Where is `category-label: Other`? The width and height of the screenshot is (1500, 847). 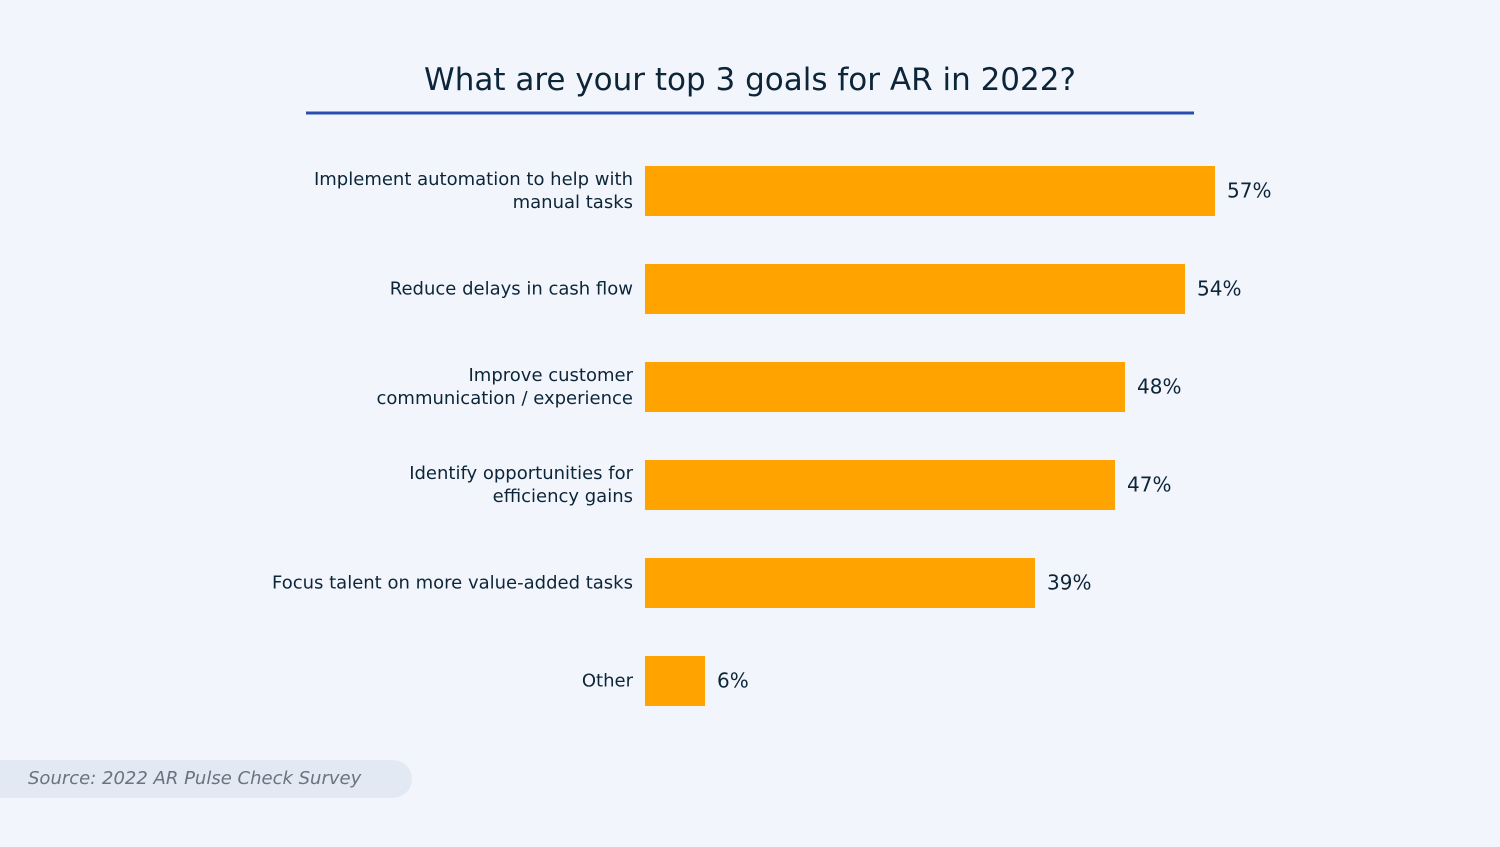
category-label: Other is located at coordinates (607, 681).